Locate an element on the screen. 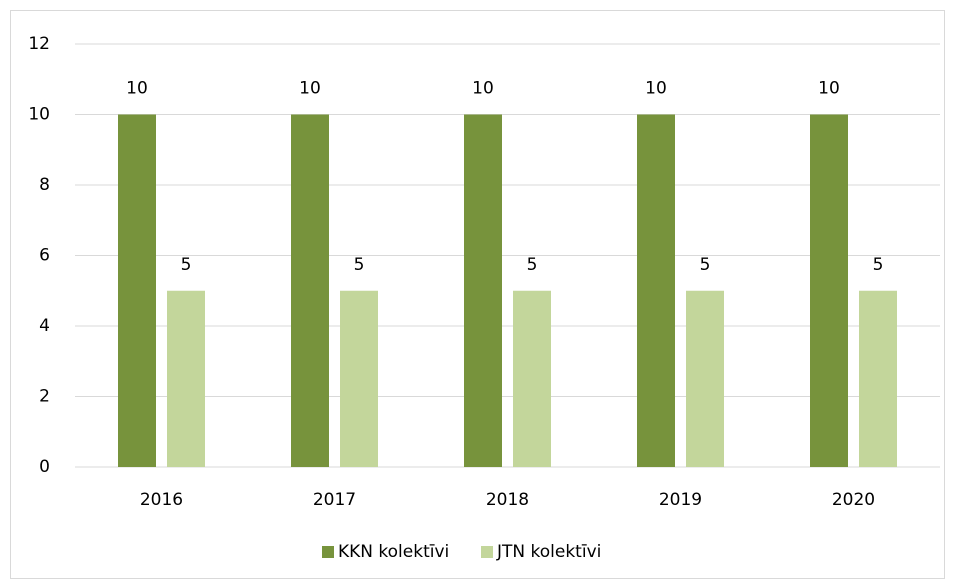 The width and height of the screenshot is (953, 584). y-tick-label: 4 is located at coordinates (44, 326).